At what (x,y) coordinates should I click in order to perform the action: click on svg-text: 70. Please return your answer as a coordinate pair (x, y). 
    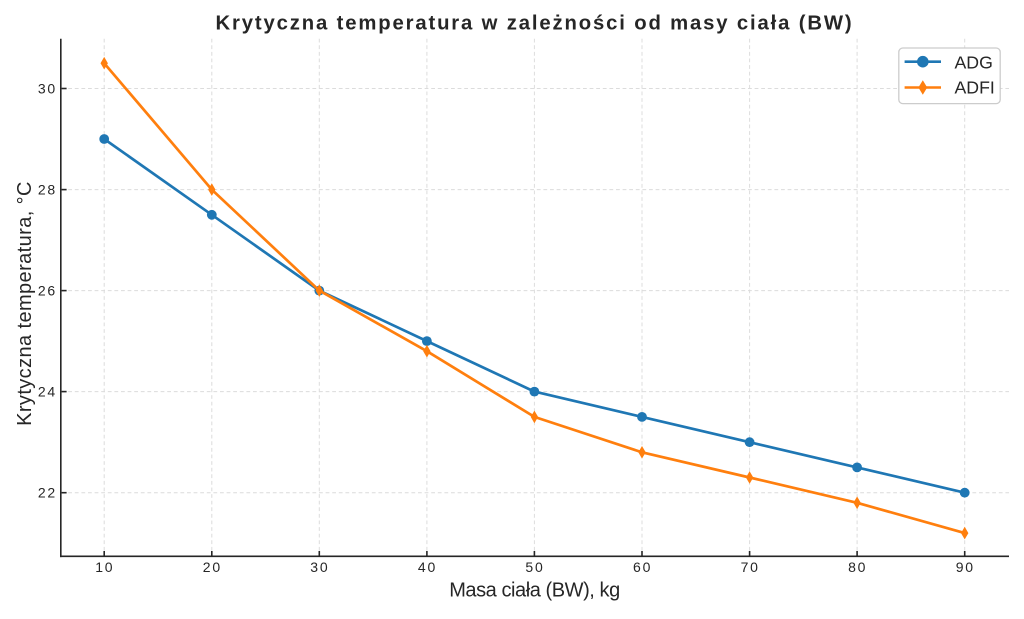
    Looking at the image, I should click on (750, 567).